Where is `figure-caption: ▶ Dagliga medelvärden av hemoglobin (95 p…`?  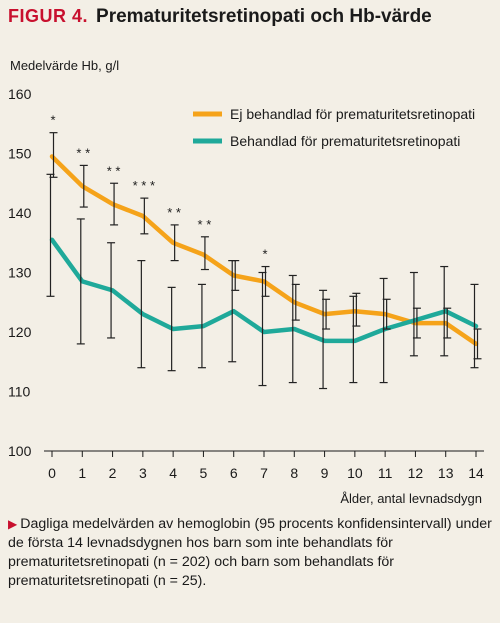
figure-caption: ▶ Dagliga medelvärden av hemoglobin (95 p… is located at coordinates (250, 553).